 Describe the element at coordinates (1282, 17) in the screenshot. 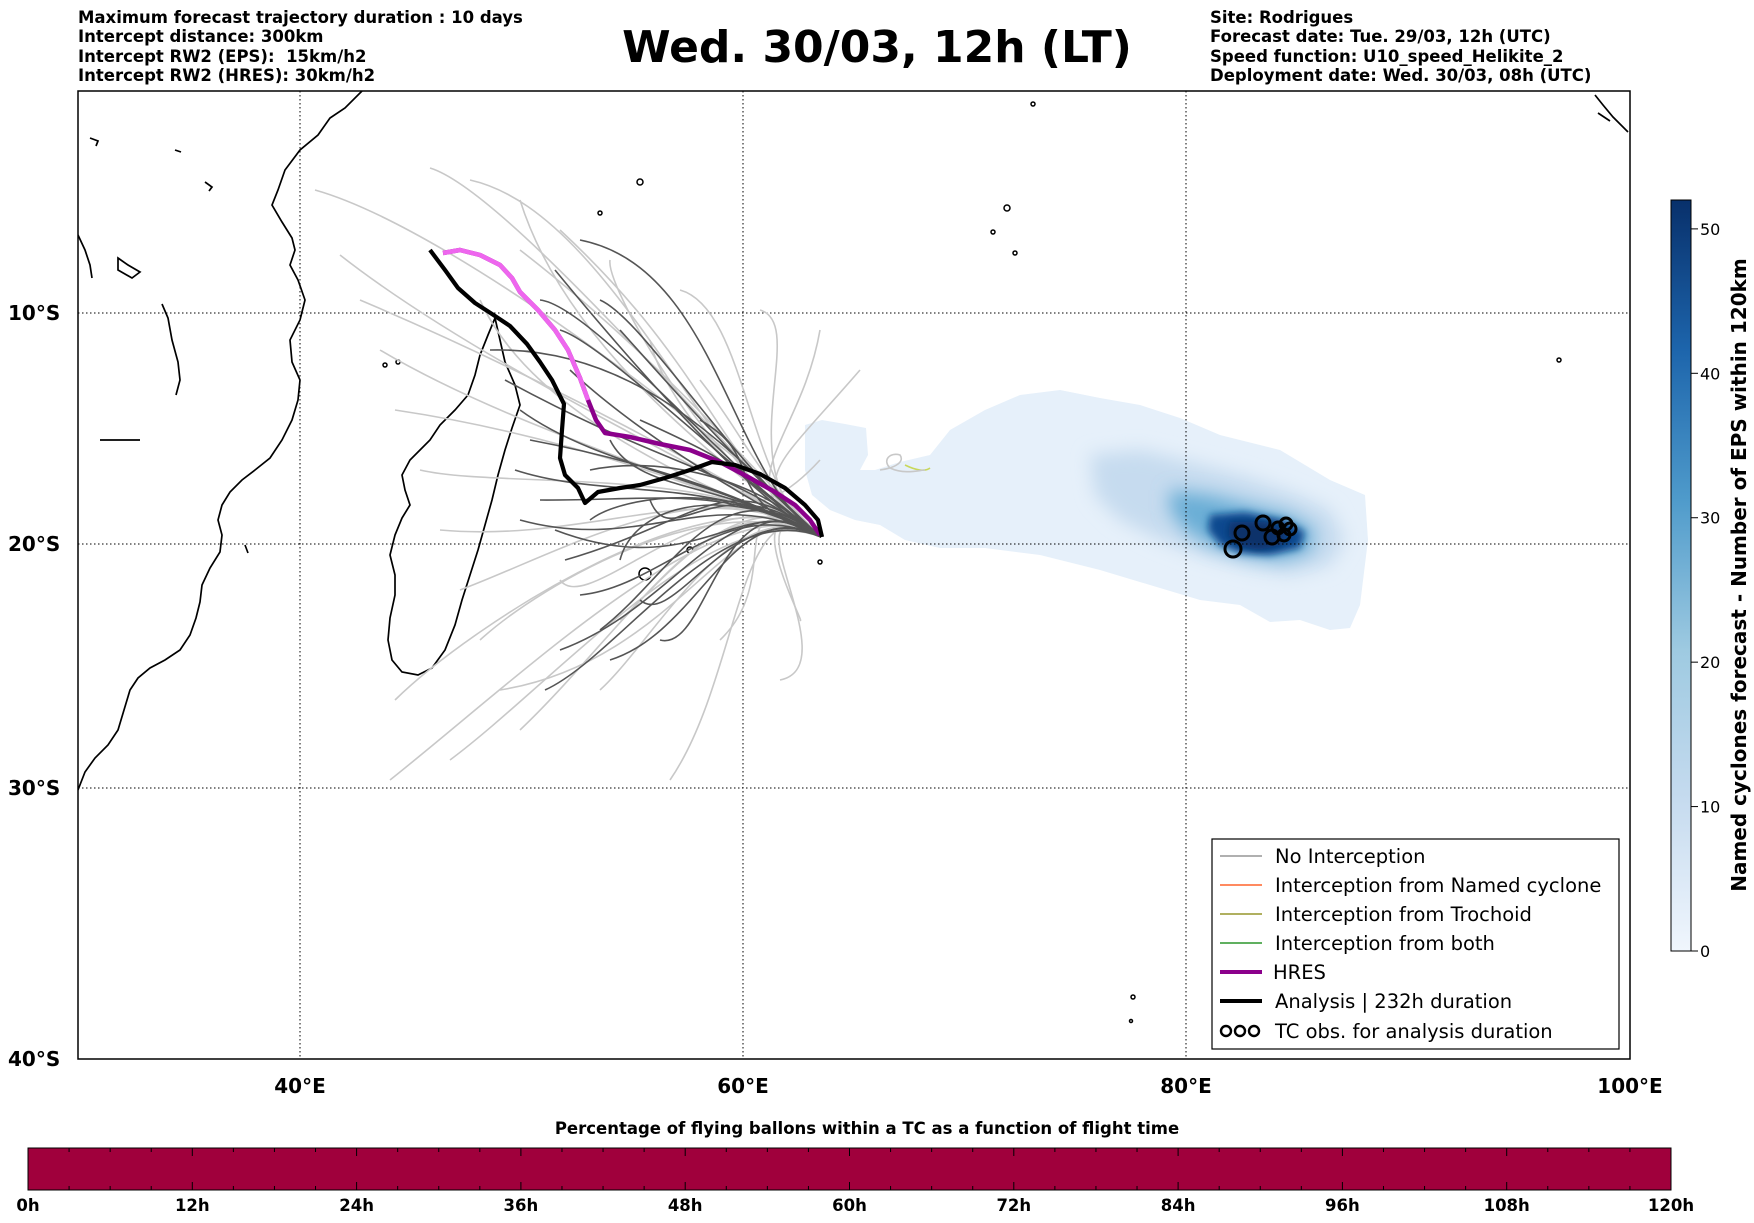

I see `site-text: Site: Rodrigues` at that location.